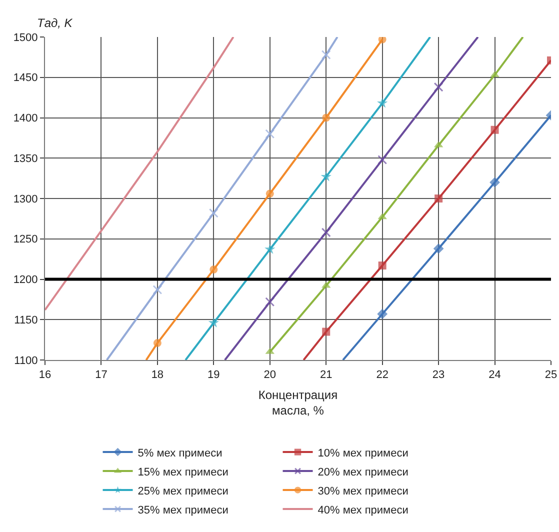 The height and width of the screenshot is (532, 559). Describe the element at coordinates (25, 199) in the screenshot. I see `y-tick-label: 1300` at that location.